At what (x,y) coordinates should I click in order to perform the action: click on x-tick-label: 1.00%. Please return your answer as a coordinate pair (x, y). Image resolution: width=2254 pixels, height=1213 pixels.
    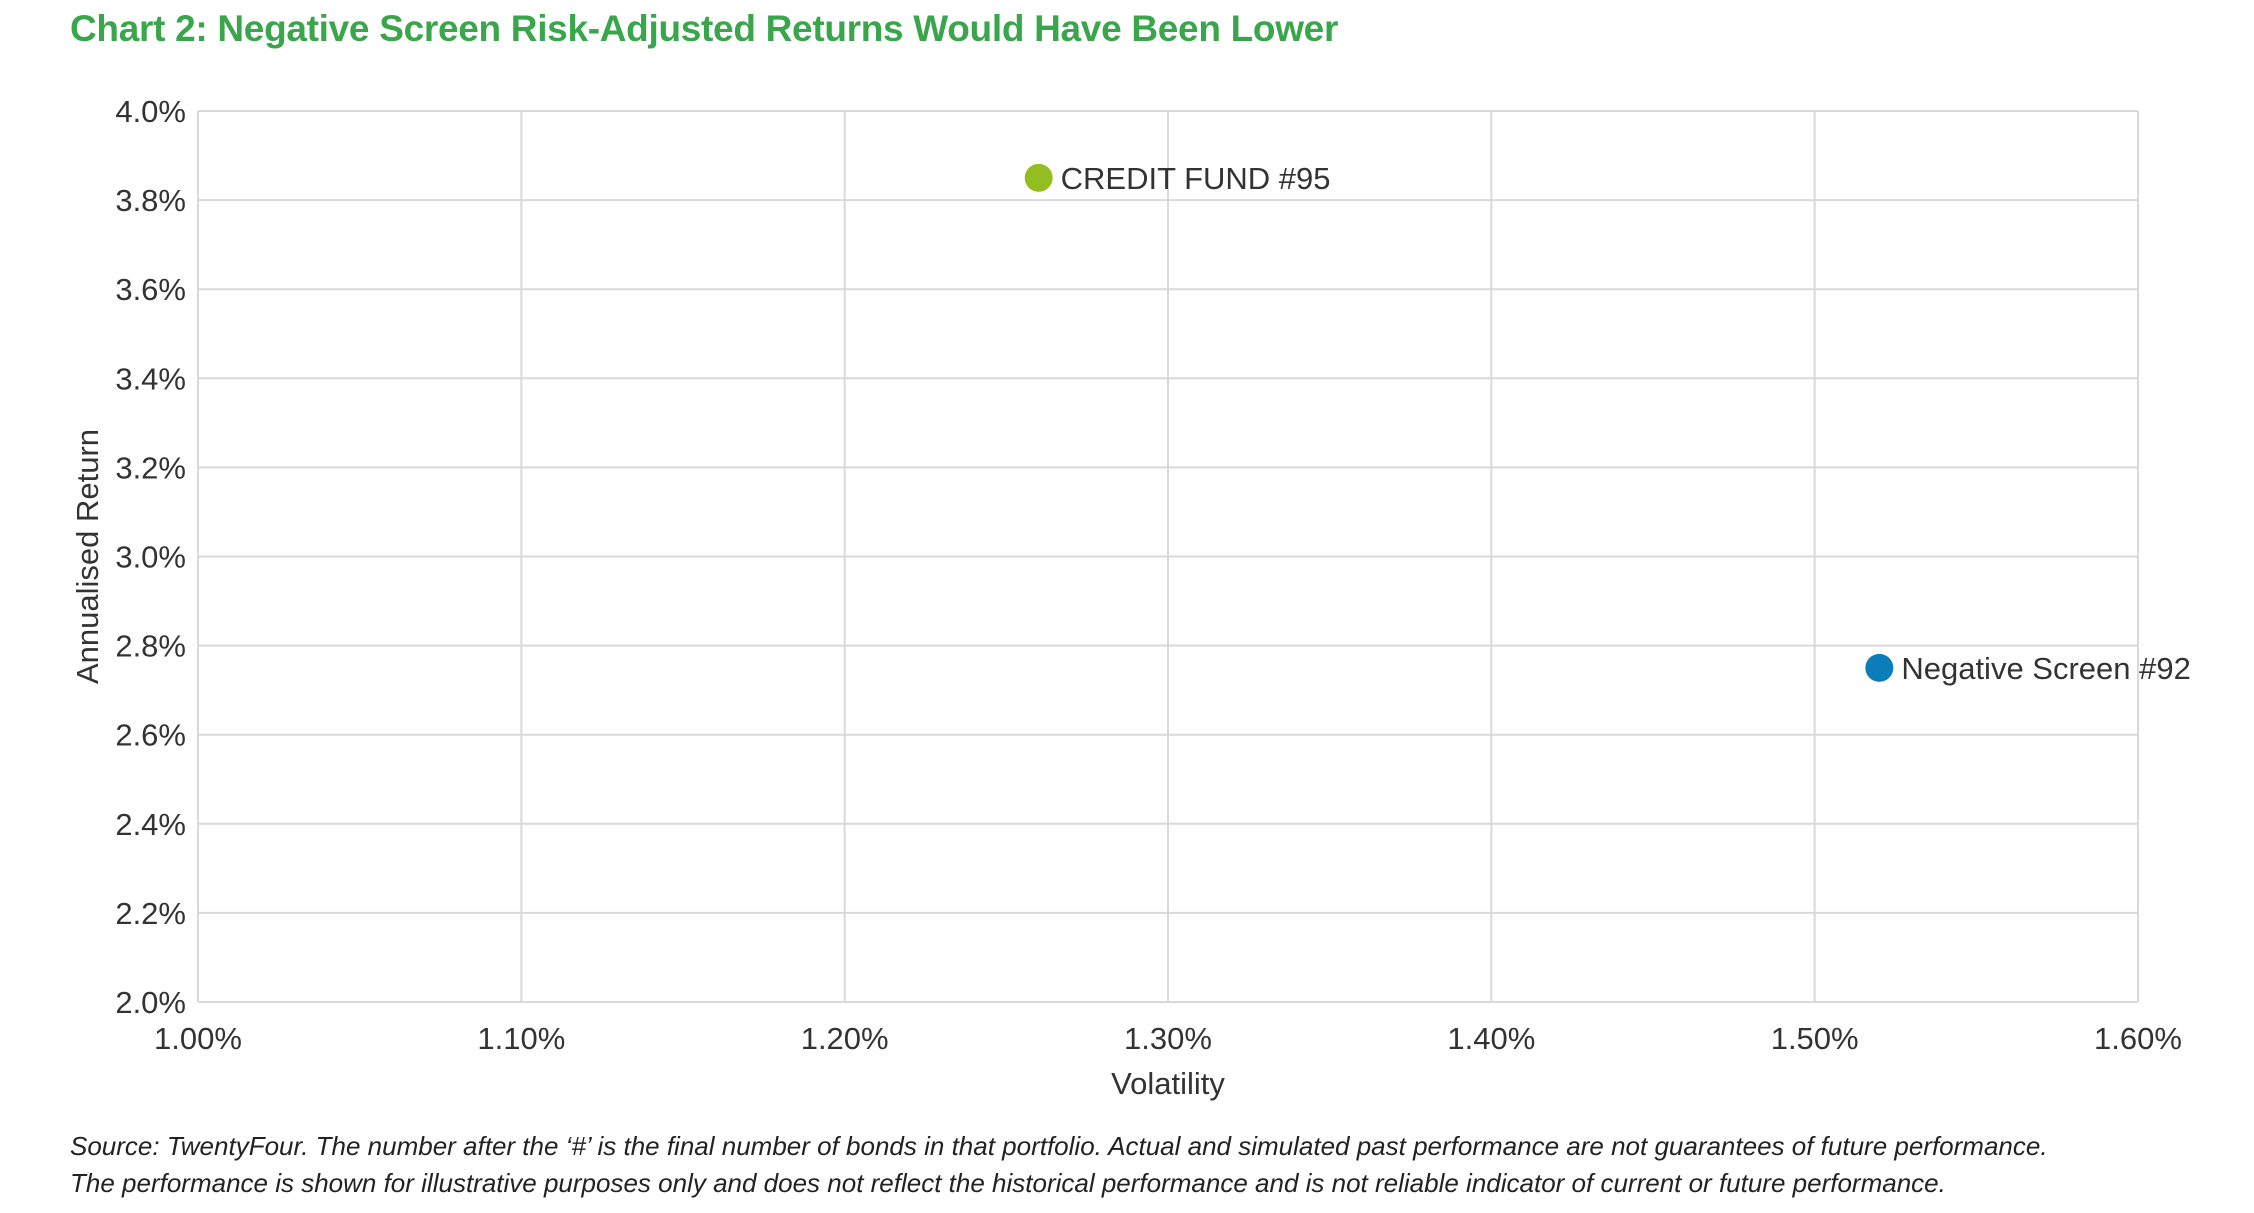
    Looking at the image, I should click on (198, 1038).